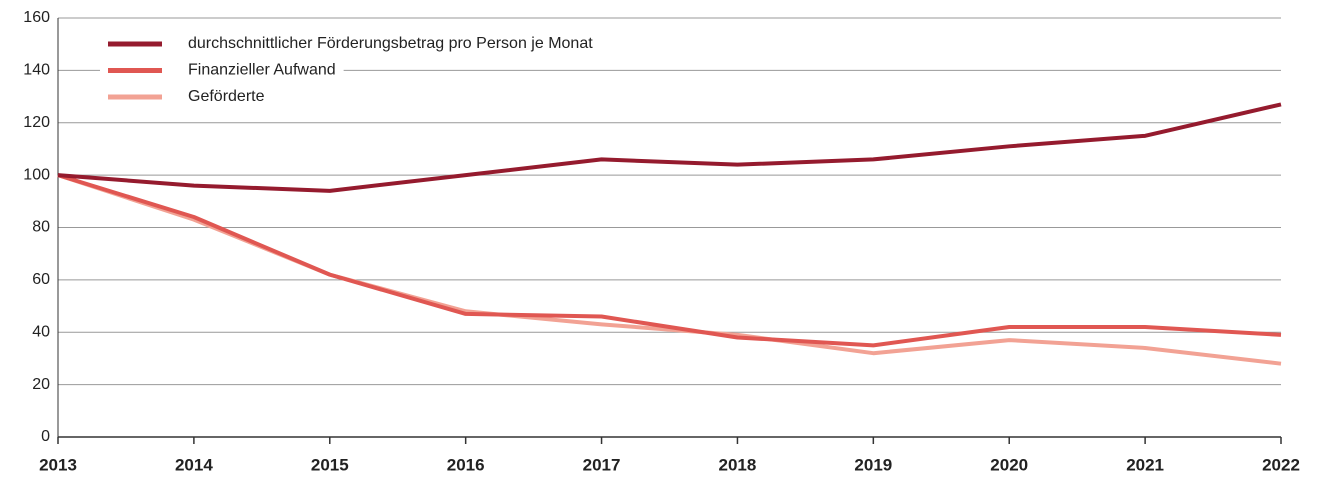  Describe the element at coordinates (738, 464) in the screenshot. I see `x-tick-label: 2018` at that location.